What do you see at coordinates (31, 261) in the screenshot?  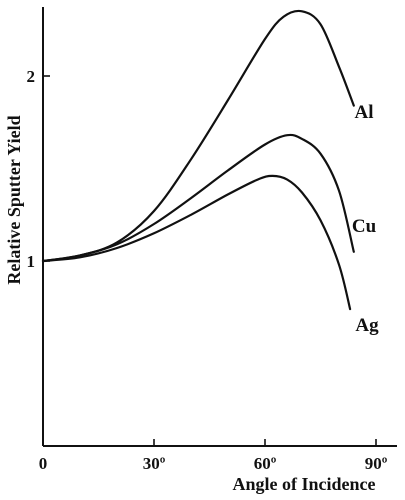 I see `y-tick-label: 1` at bounding box center [31, 261].